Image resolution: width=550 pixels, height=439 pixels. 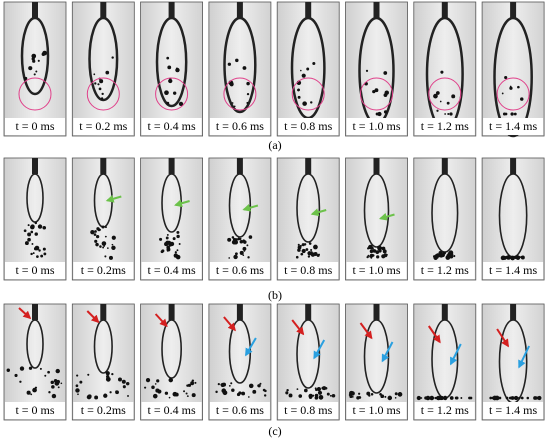 What do you see at coordinates (275, 295) in the screenshot?
I see `panel-caption: (b)` at bounding box center [275, 295].